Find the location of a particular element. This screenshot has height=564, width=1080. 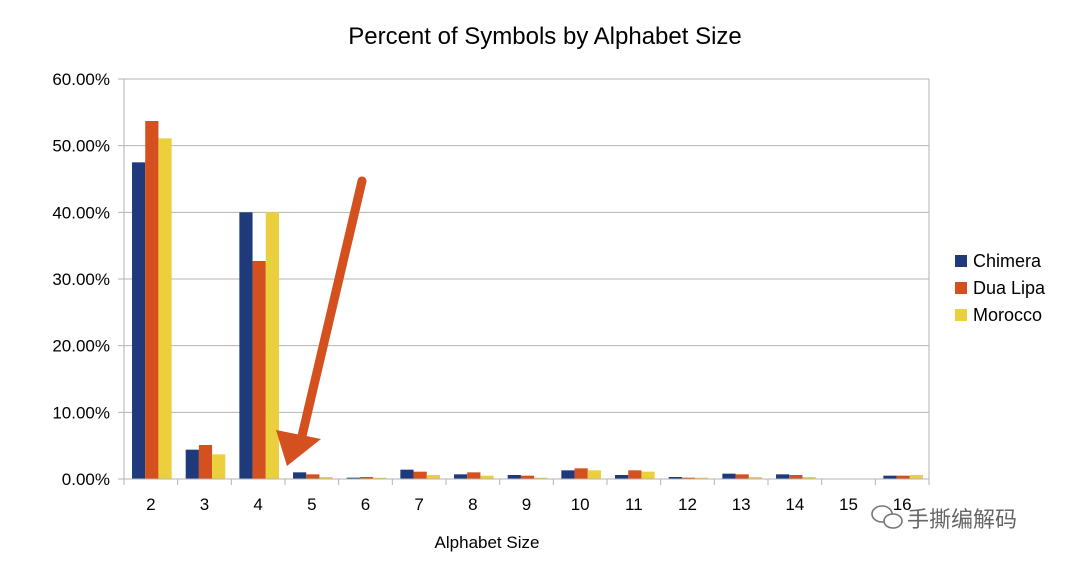

x-tick-label: 16 is located at coordinates (902, 504).